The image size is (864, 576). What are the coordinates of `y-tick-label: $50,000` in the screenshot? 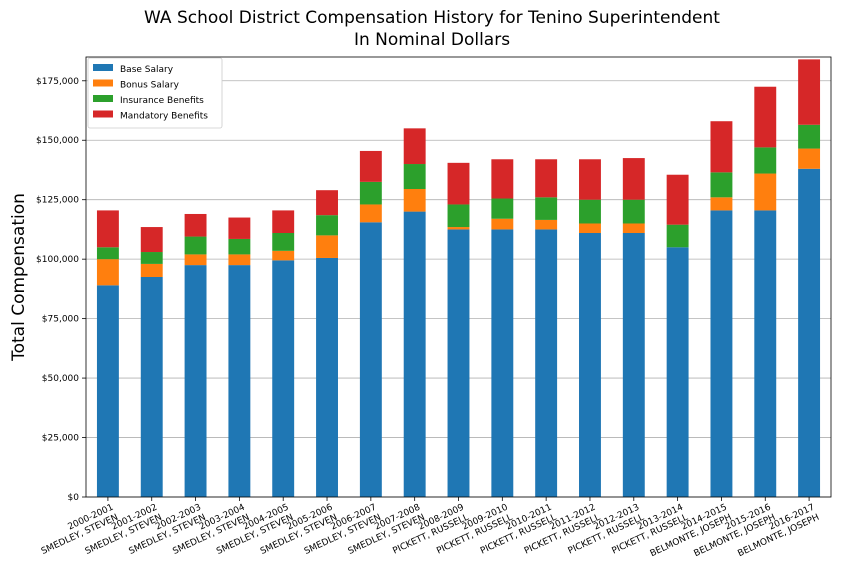 It's located at (60, 379).